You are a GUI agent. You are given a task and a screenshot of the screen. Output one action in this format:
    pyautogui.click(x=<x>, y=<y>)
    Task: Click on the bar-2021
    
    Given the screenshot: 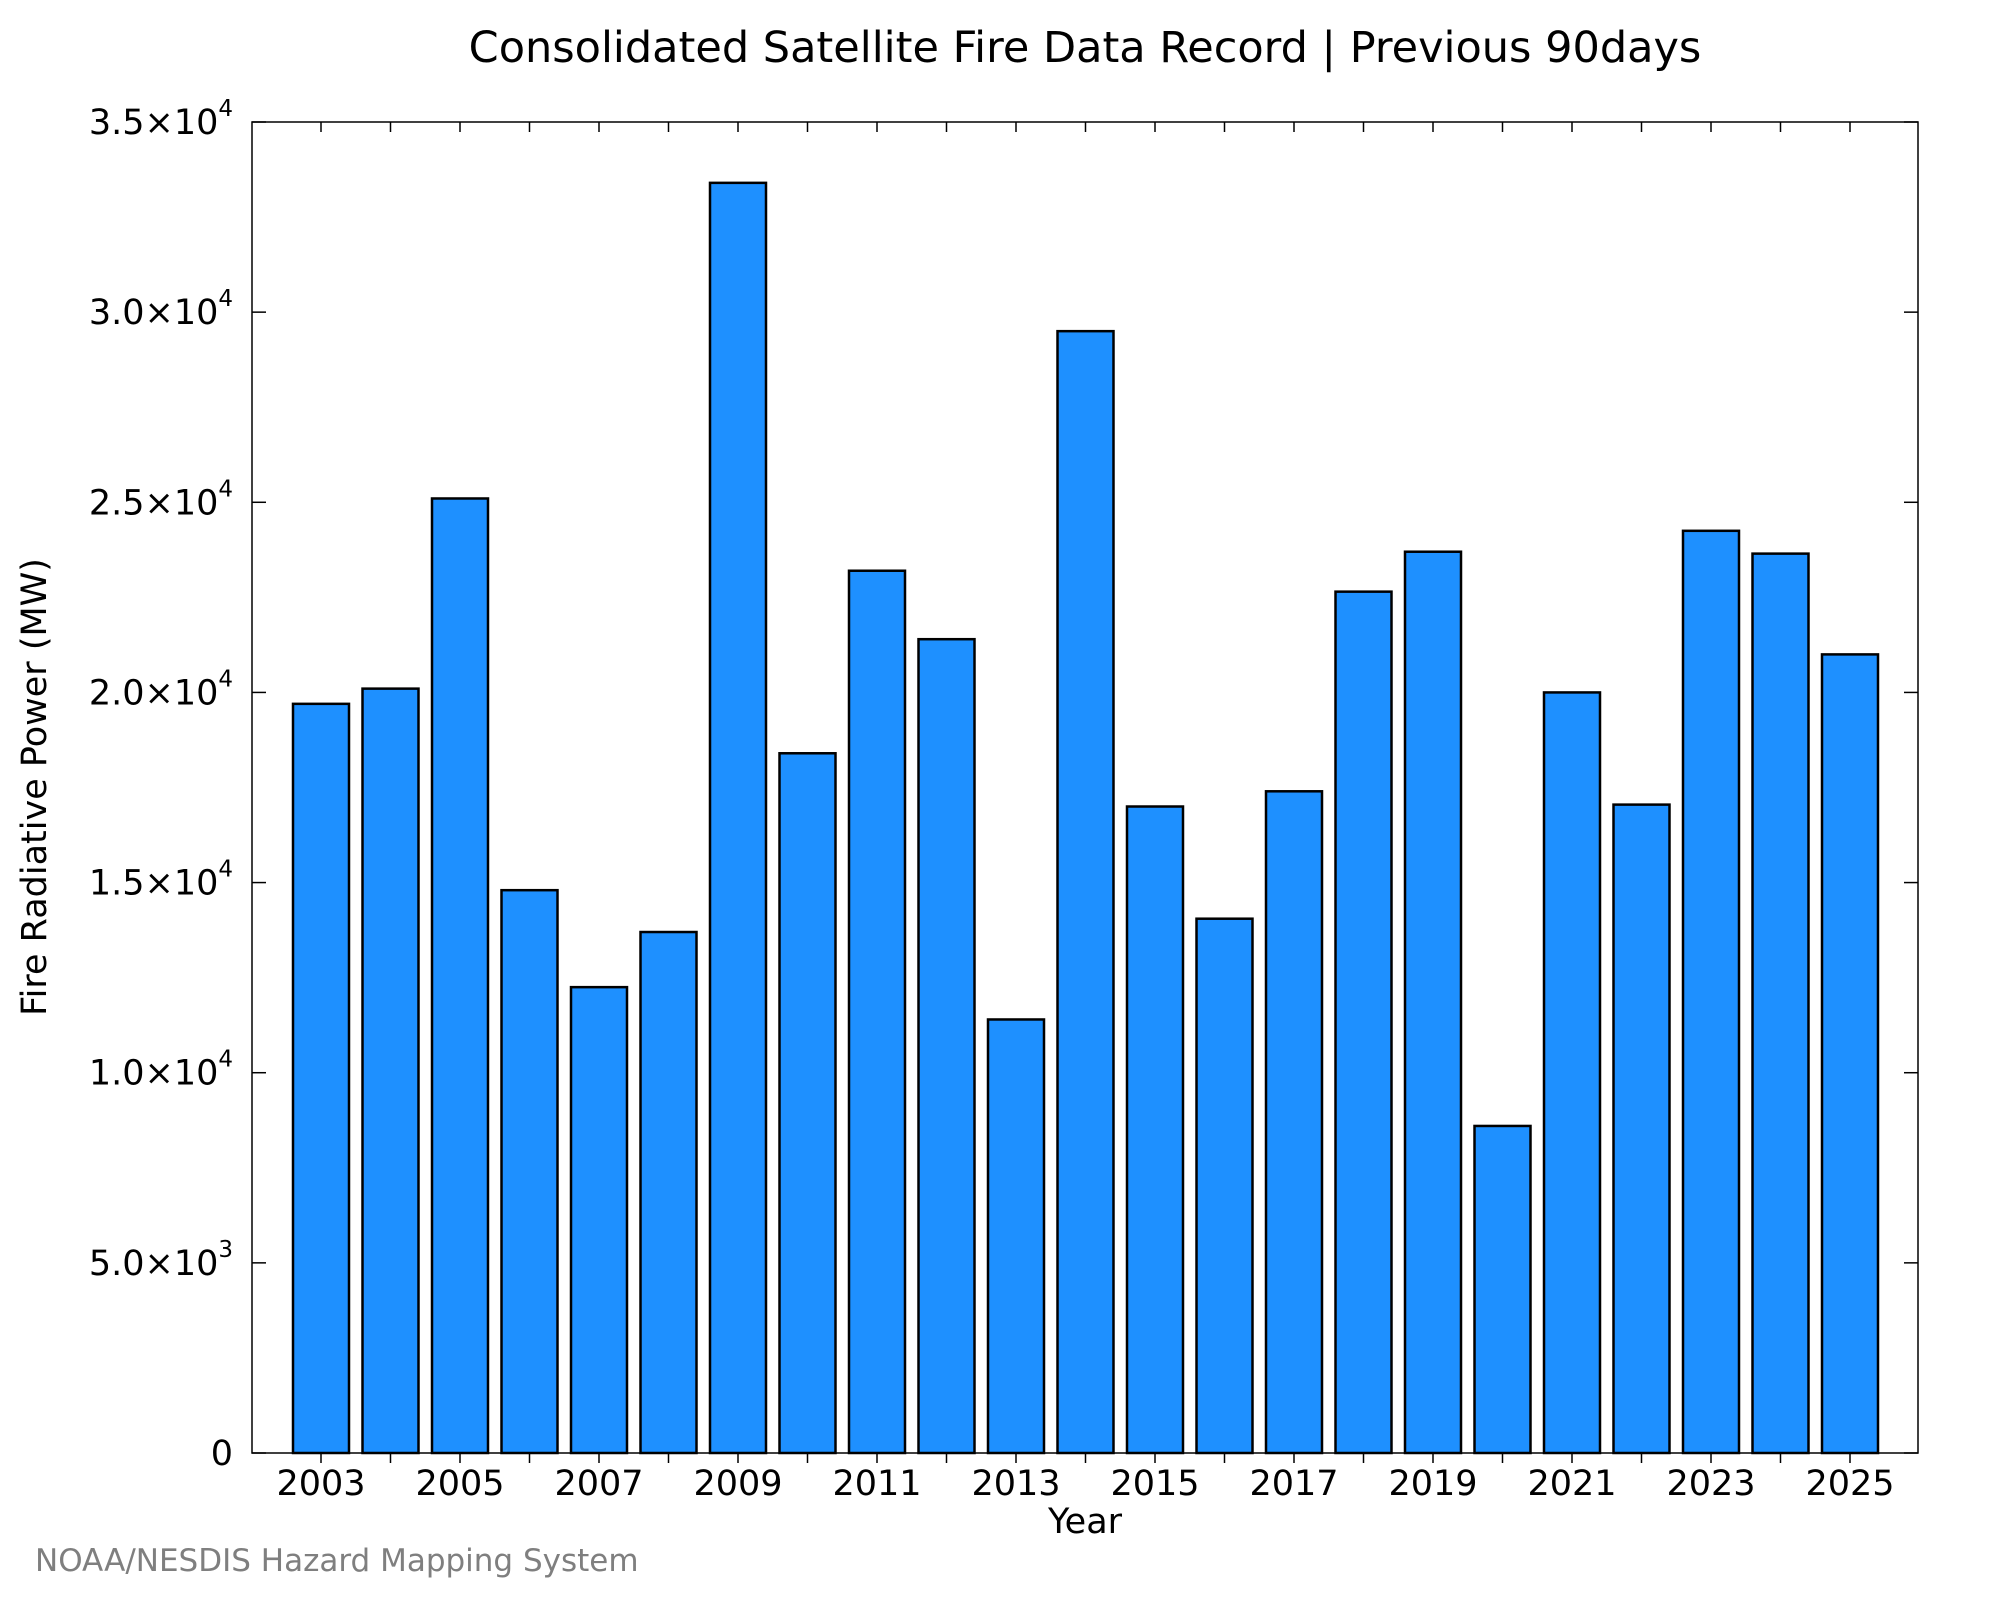 What is the action you would take?
    pyautogui.click(x=1572, y=1073)
    